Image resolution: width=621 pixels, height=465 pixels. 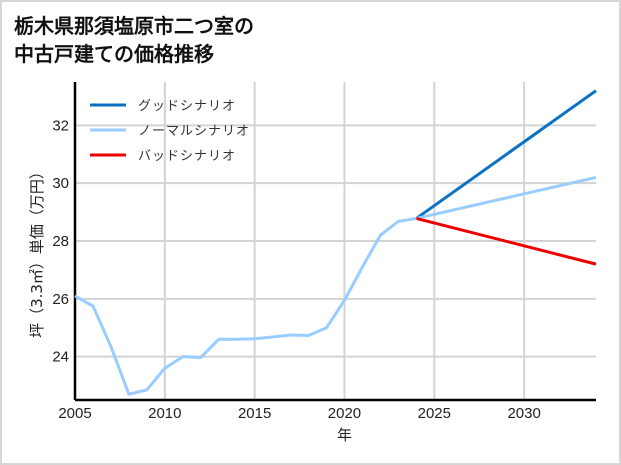 I want to click on chart-title: 栃木県那須塩原市二つ室の 中古戸建ての価格推移, so click(x=134, y=40).